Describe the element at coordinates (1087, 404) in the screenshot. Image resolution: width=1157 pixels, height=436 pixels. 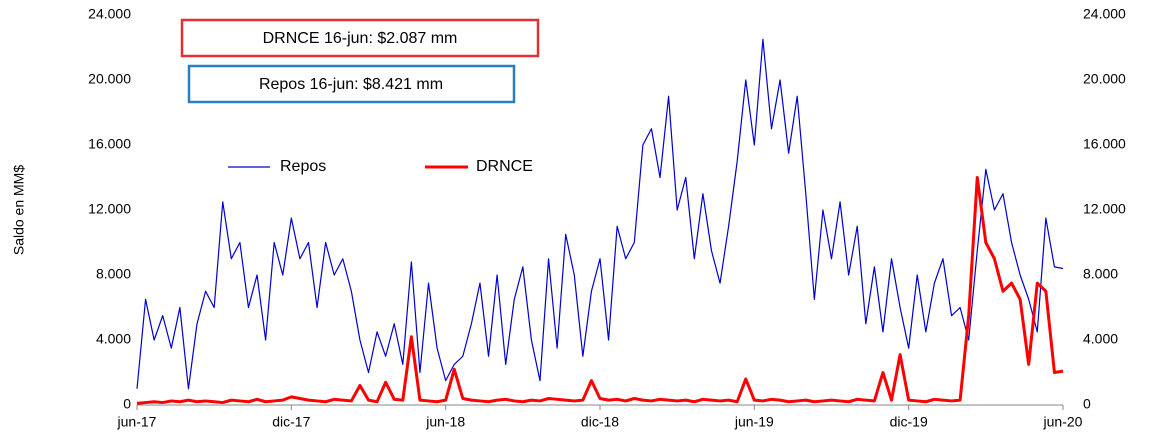
I see `y2-tick-label: 0` at that location.